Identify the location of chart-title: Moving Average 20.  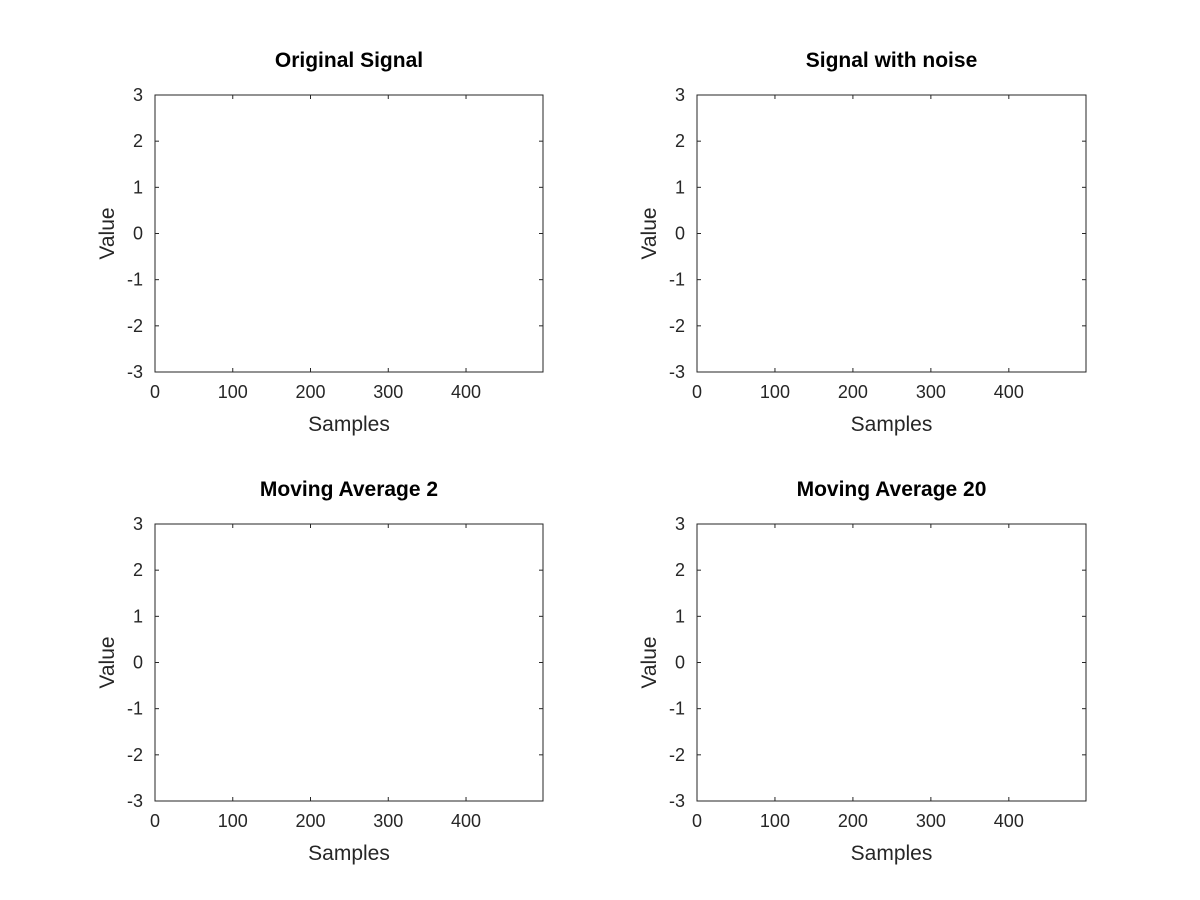
(892, 489).